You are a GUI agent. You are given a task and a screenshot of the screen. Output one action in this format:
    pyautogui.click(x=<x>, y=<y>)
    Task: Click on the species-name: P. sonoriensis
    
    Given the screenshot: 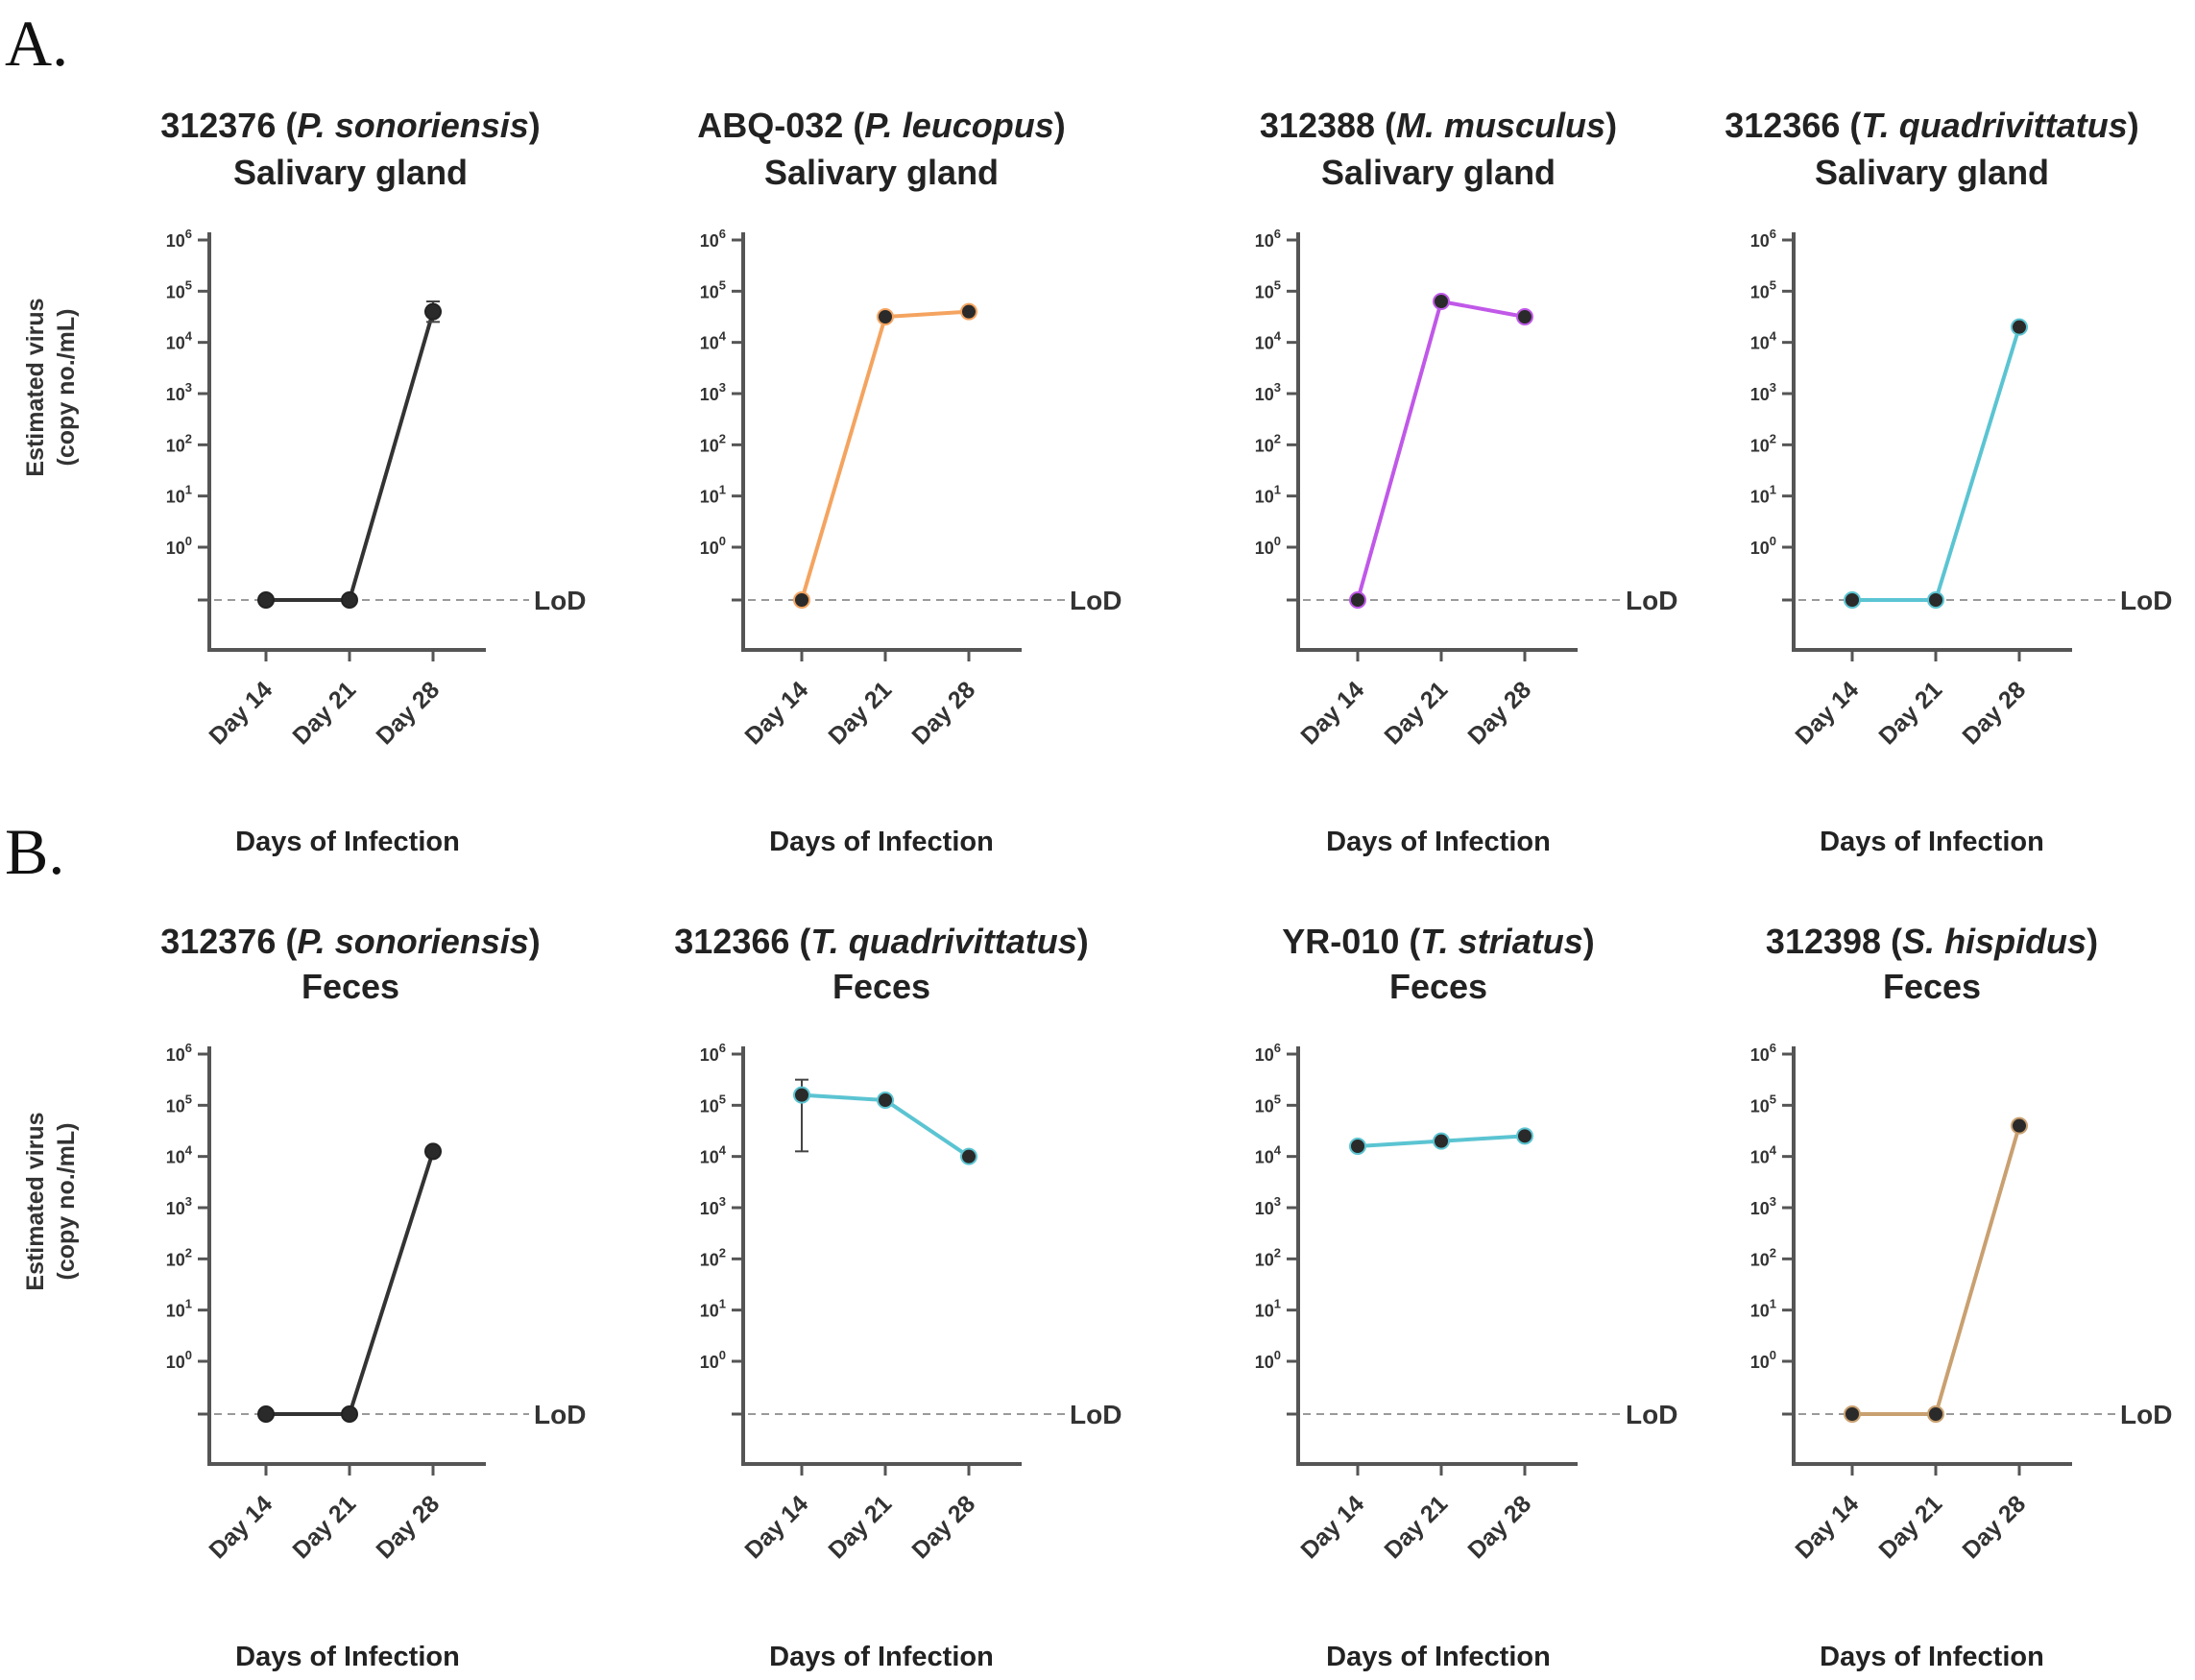 What is the action you would take?
    pyautogui.click(x=412, y=126)
    